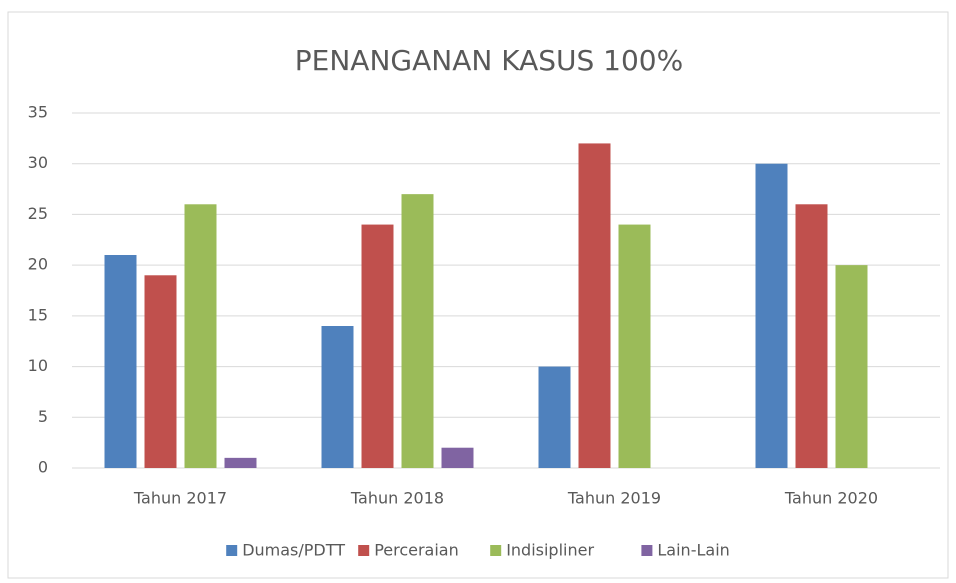  What do you see at coordinates (550, 550) in the screenshot?
I see `legend-label: Indisipliner` at bounding box center [550, 550].